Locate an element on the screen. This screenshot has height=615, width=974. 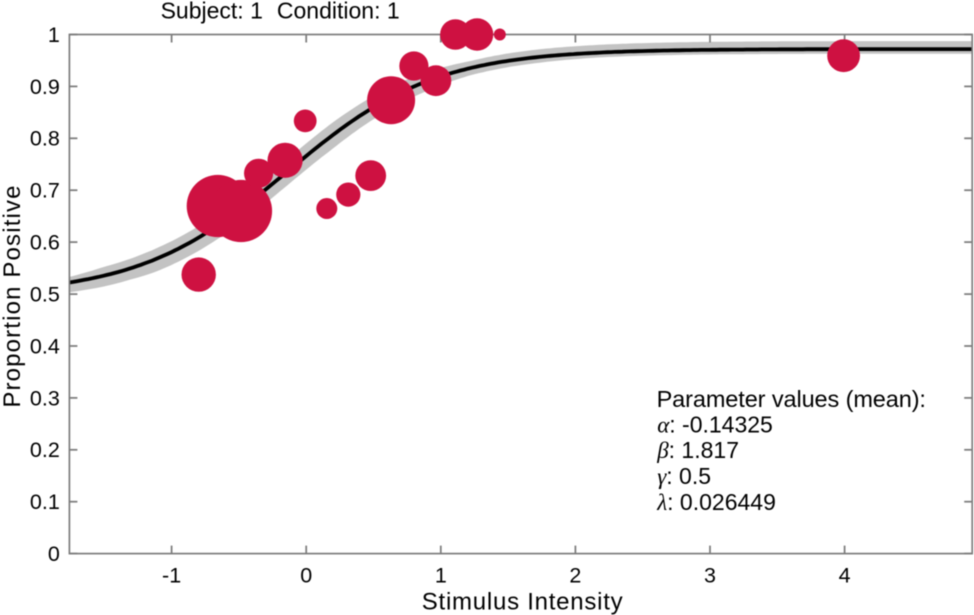
svg-text: 0.8 is located at coordinates (45, 139).